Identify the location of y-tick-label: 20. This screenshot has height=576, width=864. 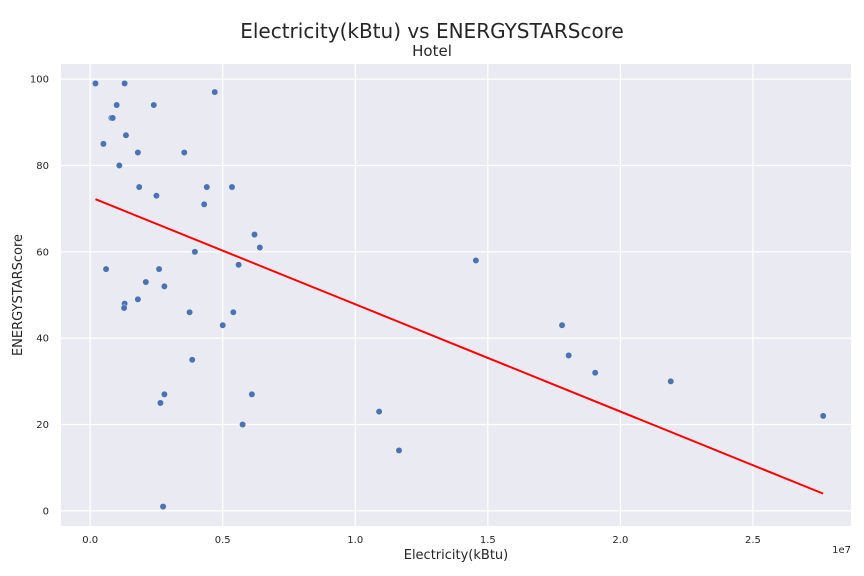
(42, 425).